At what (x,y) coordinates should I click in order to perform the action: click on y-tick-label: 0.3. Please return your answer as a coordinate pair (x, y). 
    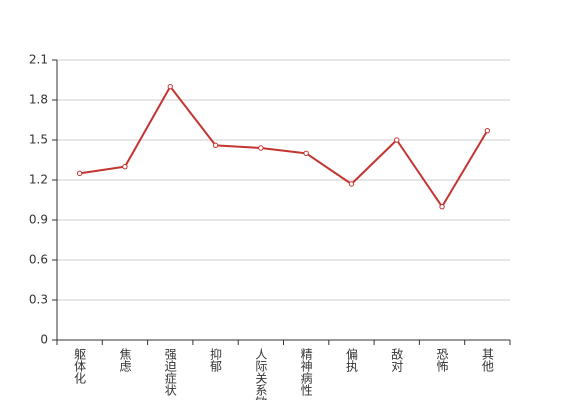
    Looking at the image, I should click on (38, 300).